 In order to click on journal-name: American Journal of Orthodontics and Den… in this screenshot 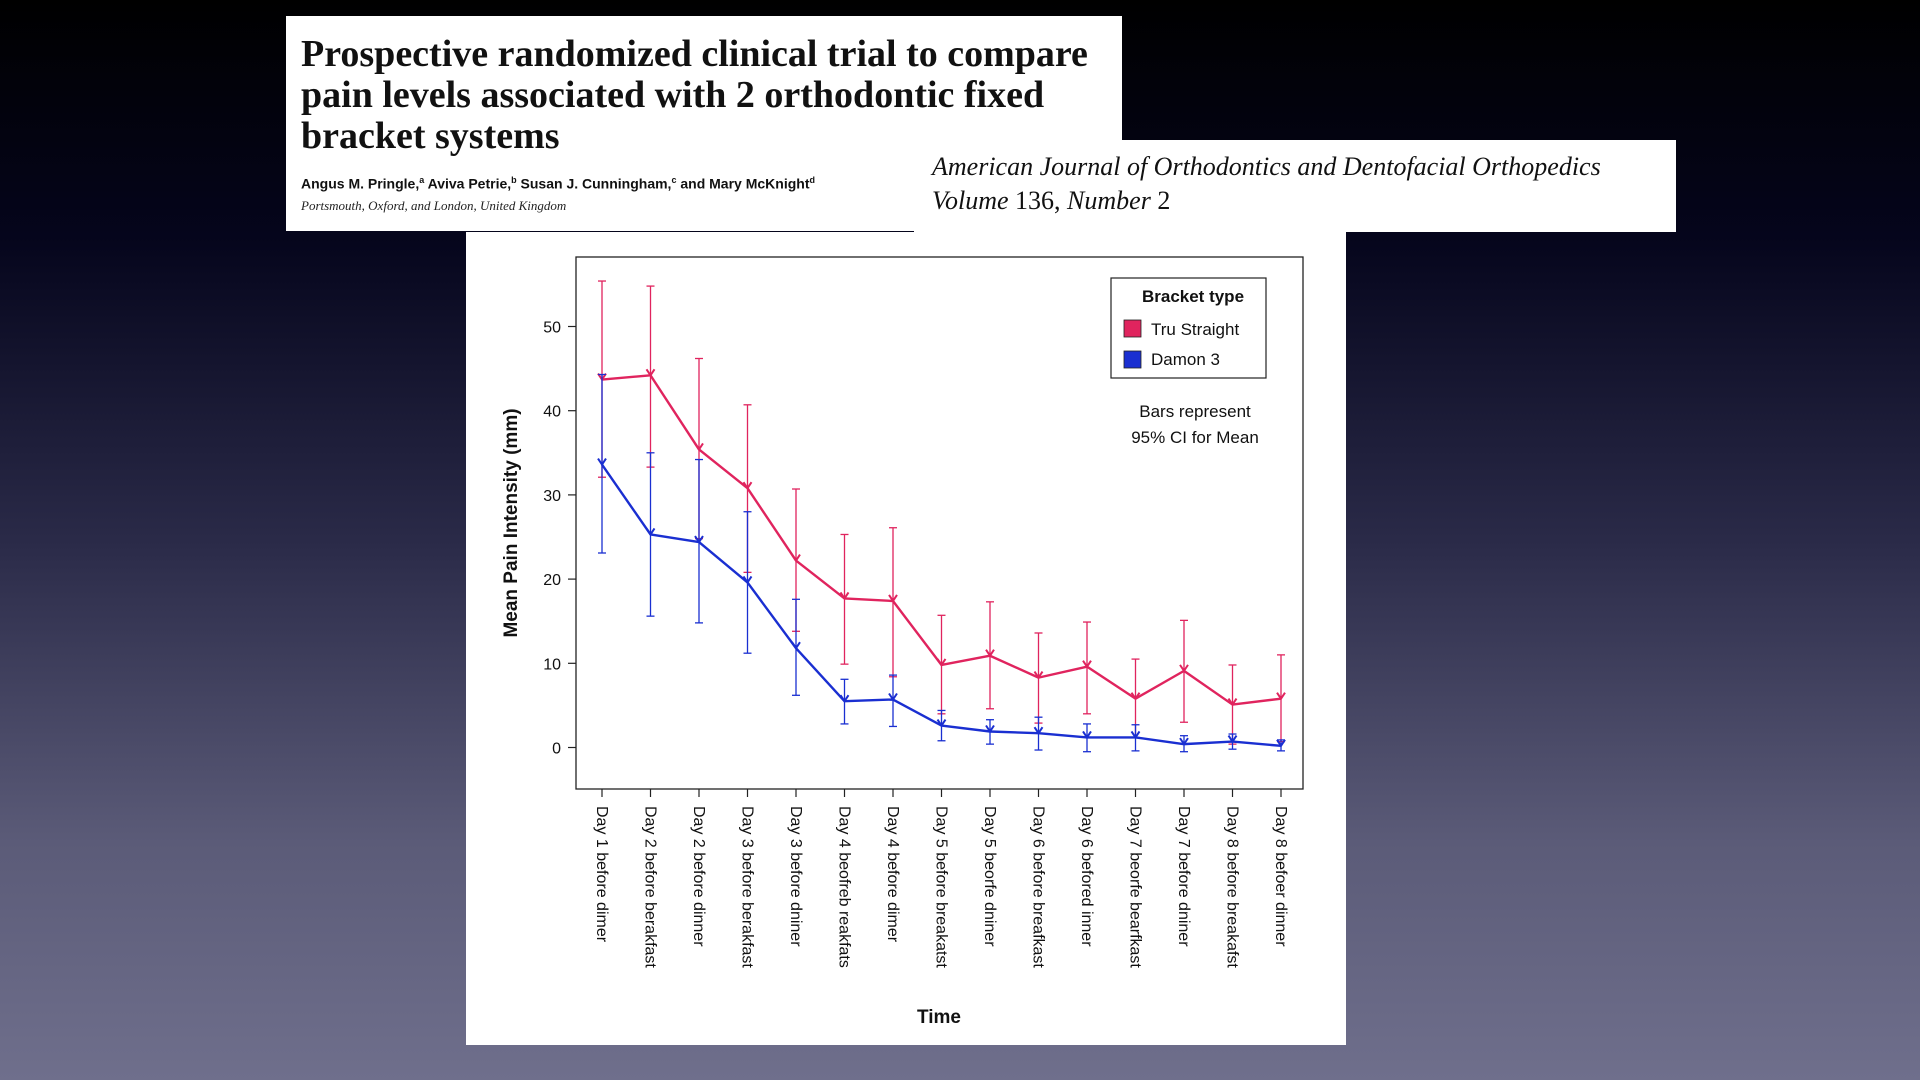, I will do `click(1266, 166)`.